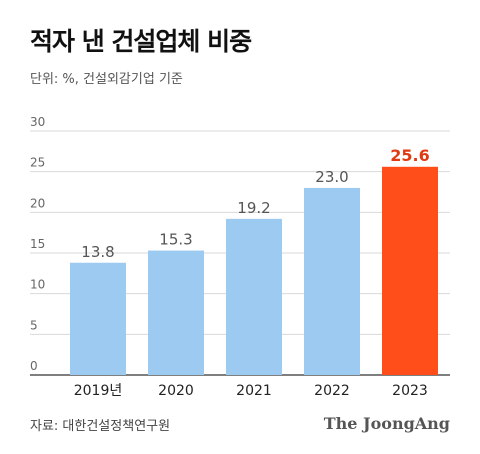 Image resolution: width=480 pixels, height=454 pixels. Describe the element at coordinates (37, 285) in the screenshot. I see `y-tick-label: 10` at that location.